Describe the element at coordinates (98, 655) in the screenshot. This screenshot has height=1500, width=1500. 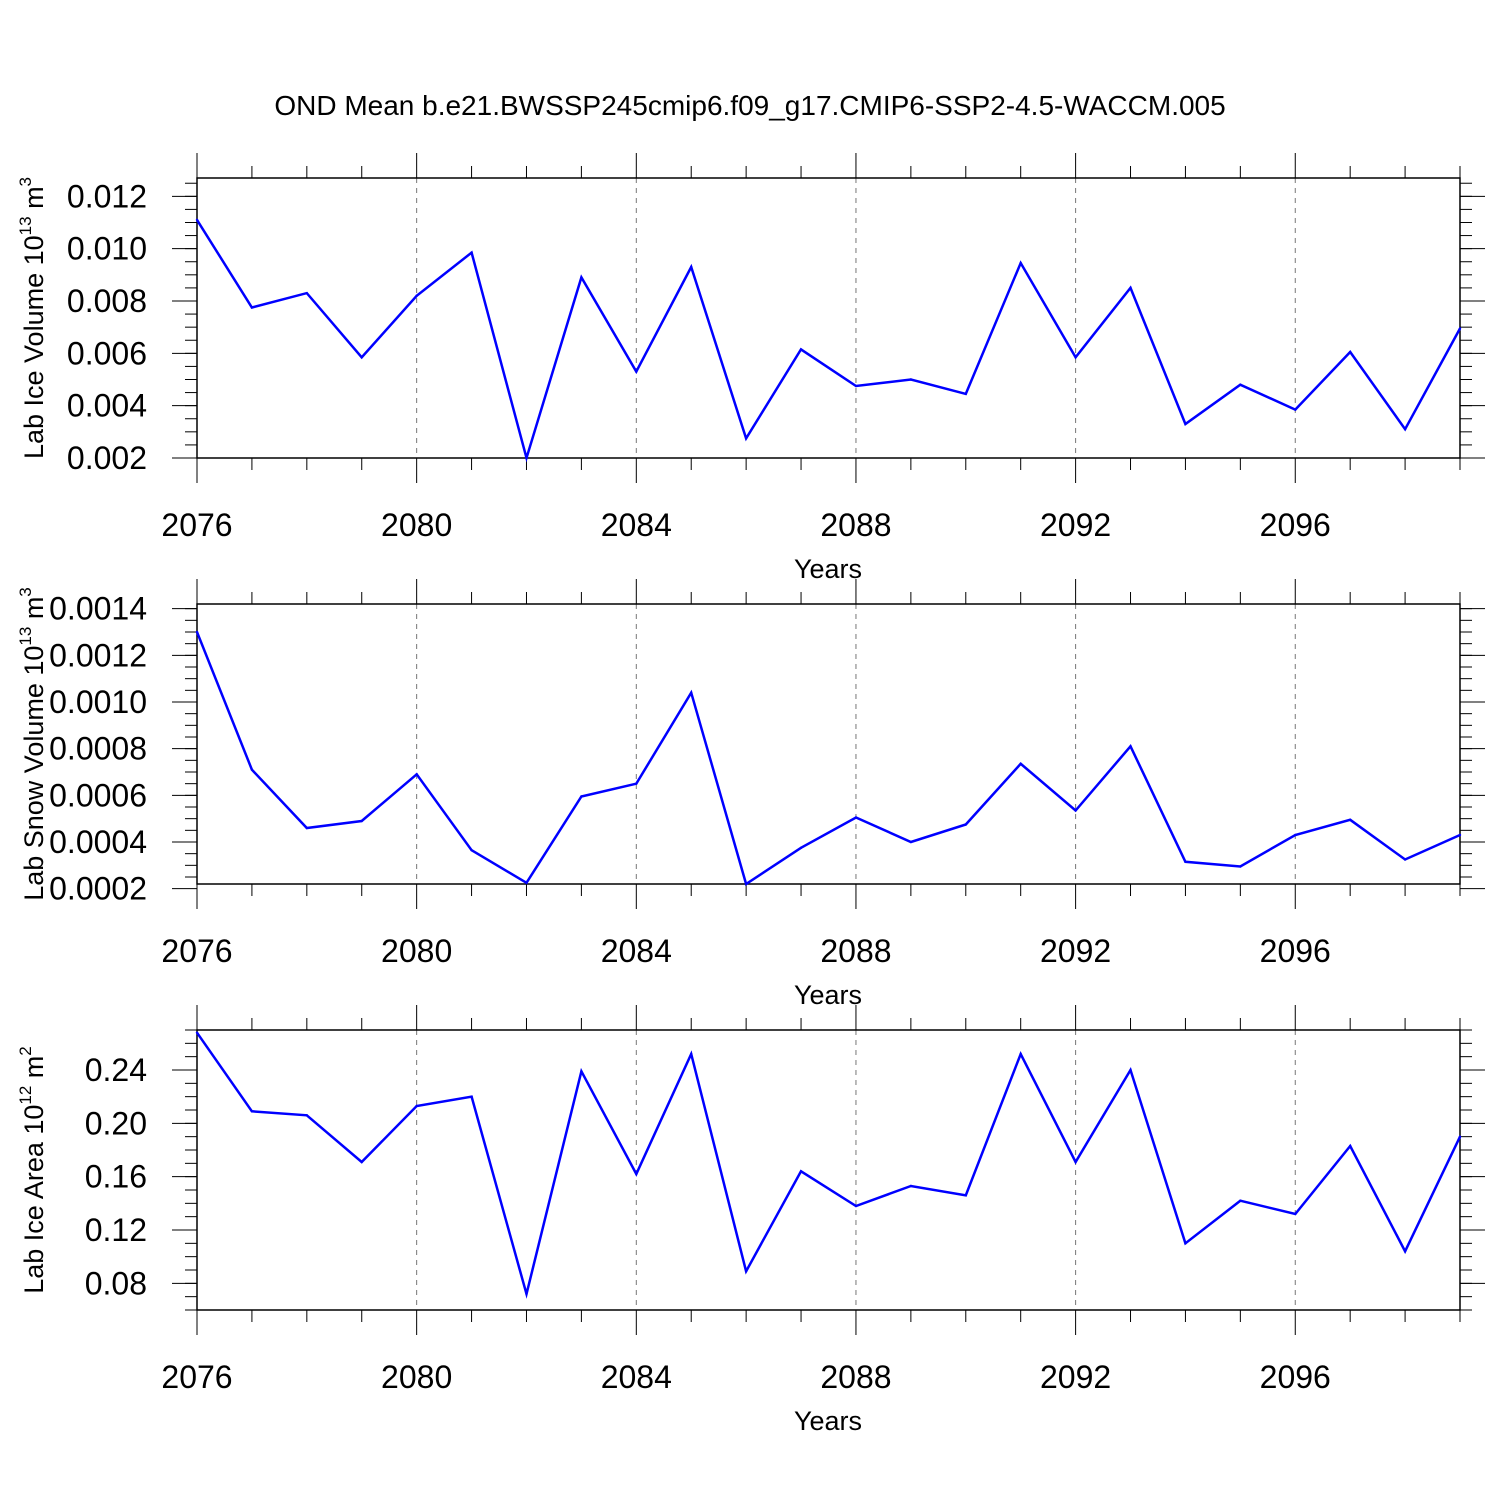
I see `y-tick-label: 0.0012` at that location.